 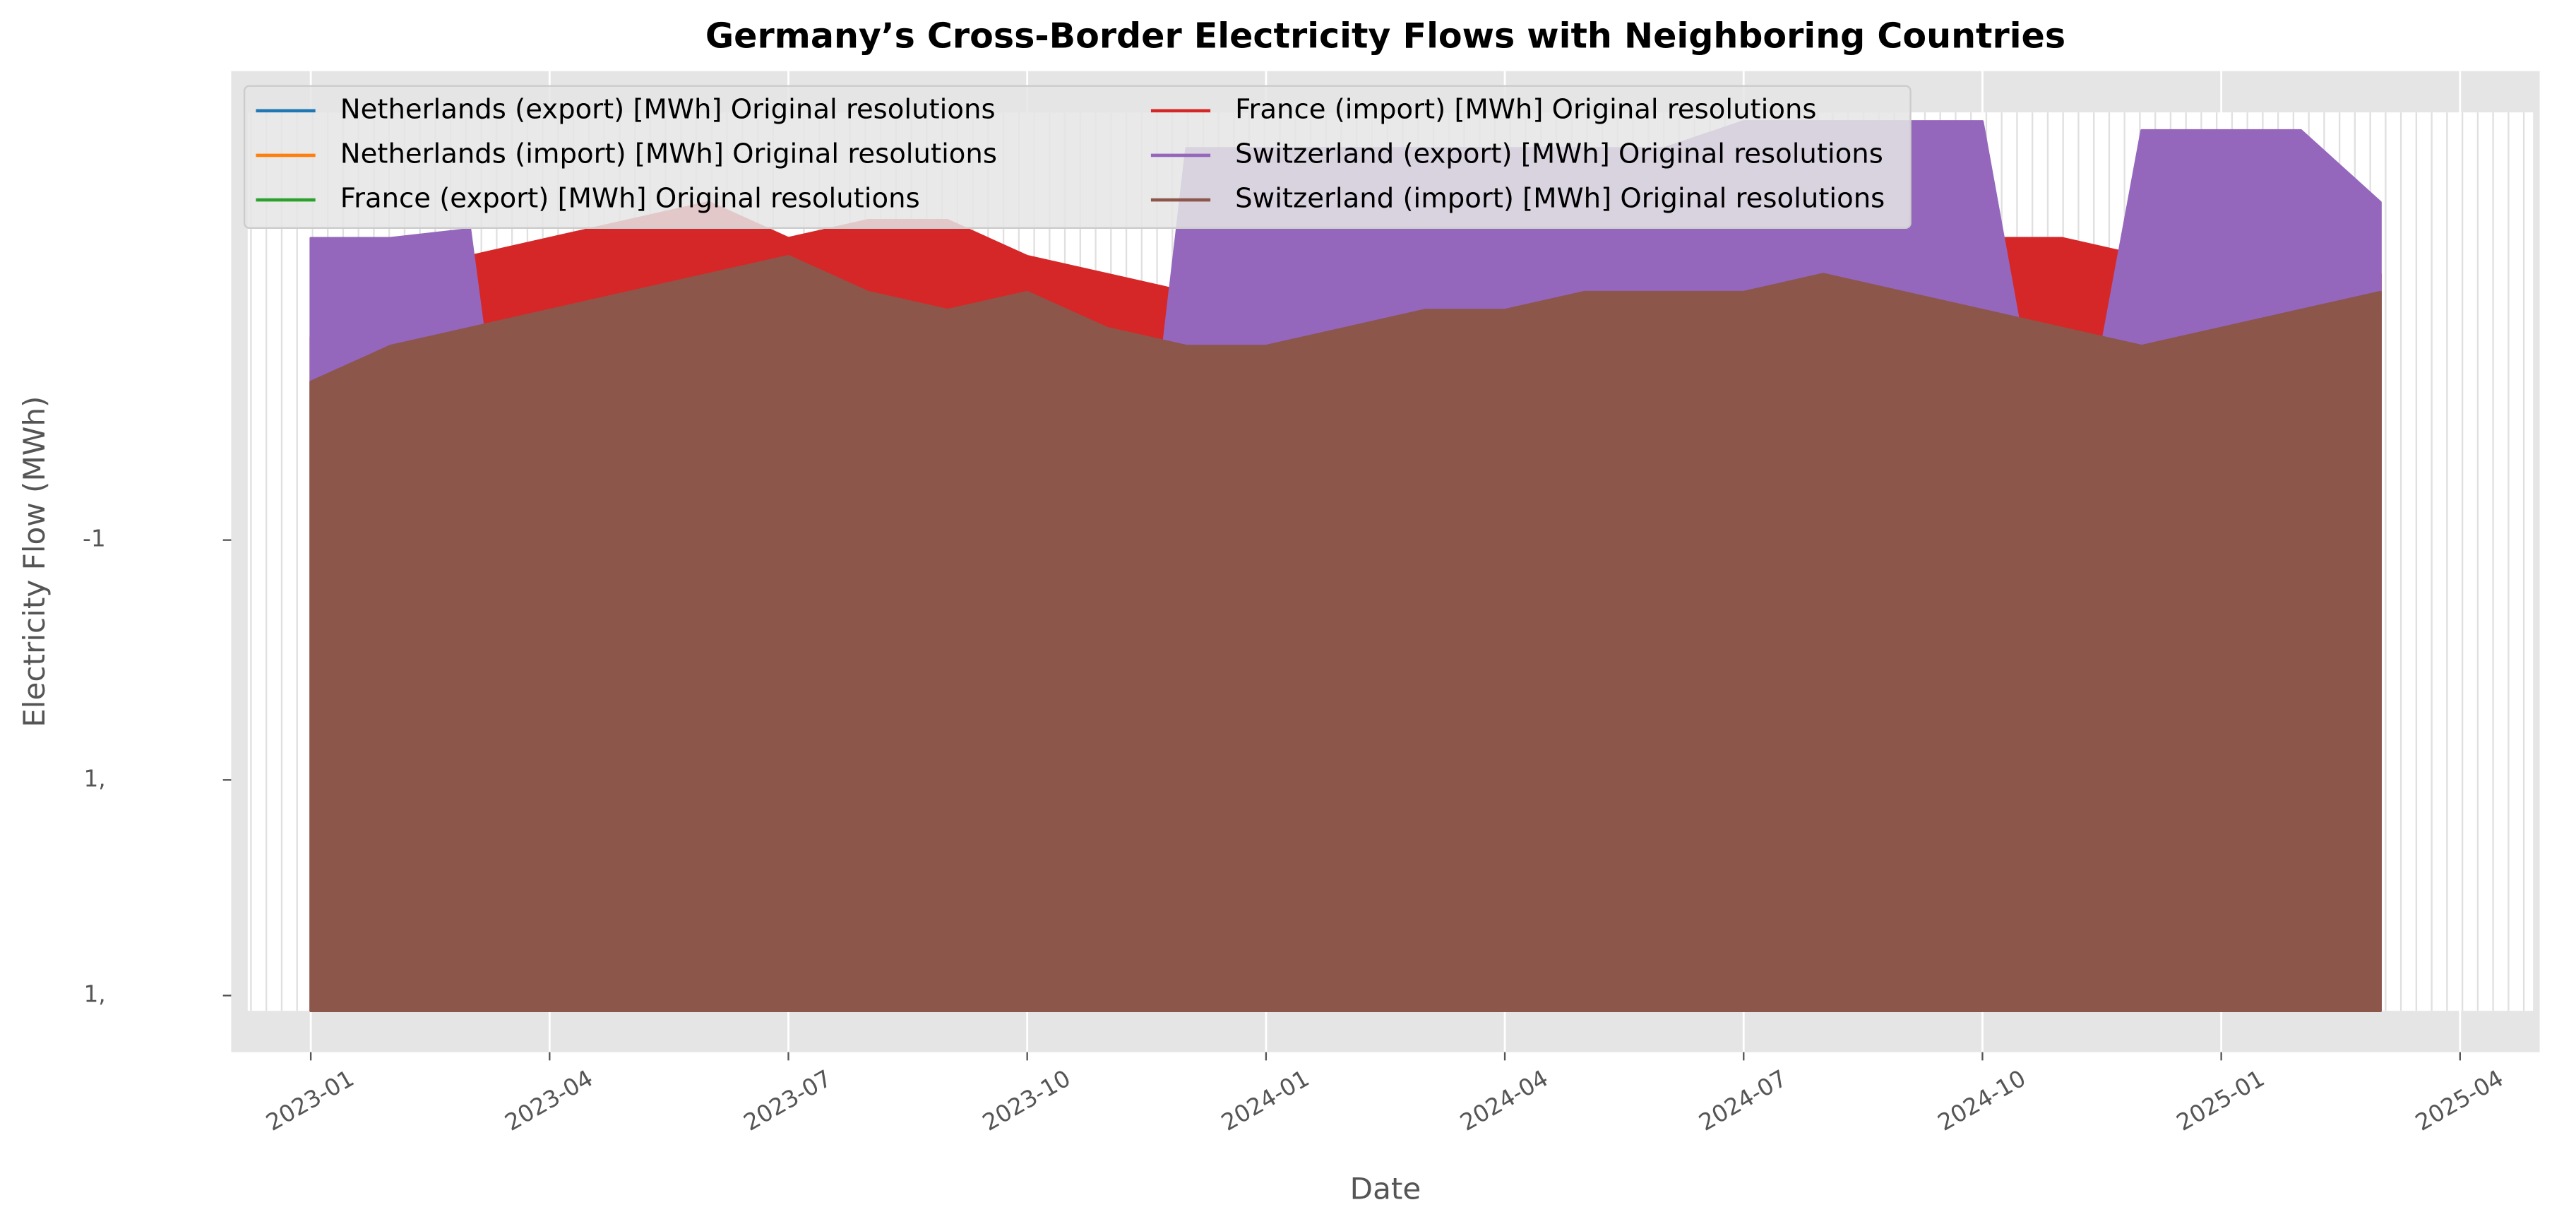 What do you see at coordinates (1743, 1100) in the screenshot?
I see `x-tick-label: 2024-07` at bounding box center [1743, 1100].